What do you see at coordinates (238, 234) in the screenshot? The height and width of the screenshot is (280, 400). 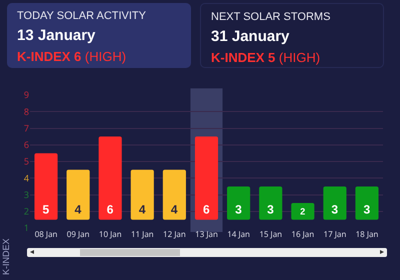 I see `x-tick-label: 14 Jan` at bounding box center [238, 234].